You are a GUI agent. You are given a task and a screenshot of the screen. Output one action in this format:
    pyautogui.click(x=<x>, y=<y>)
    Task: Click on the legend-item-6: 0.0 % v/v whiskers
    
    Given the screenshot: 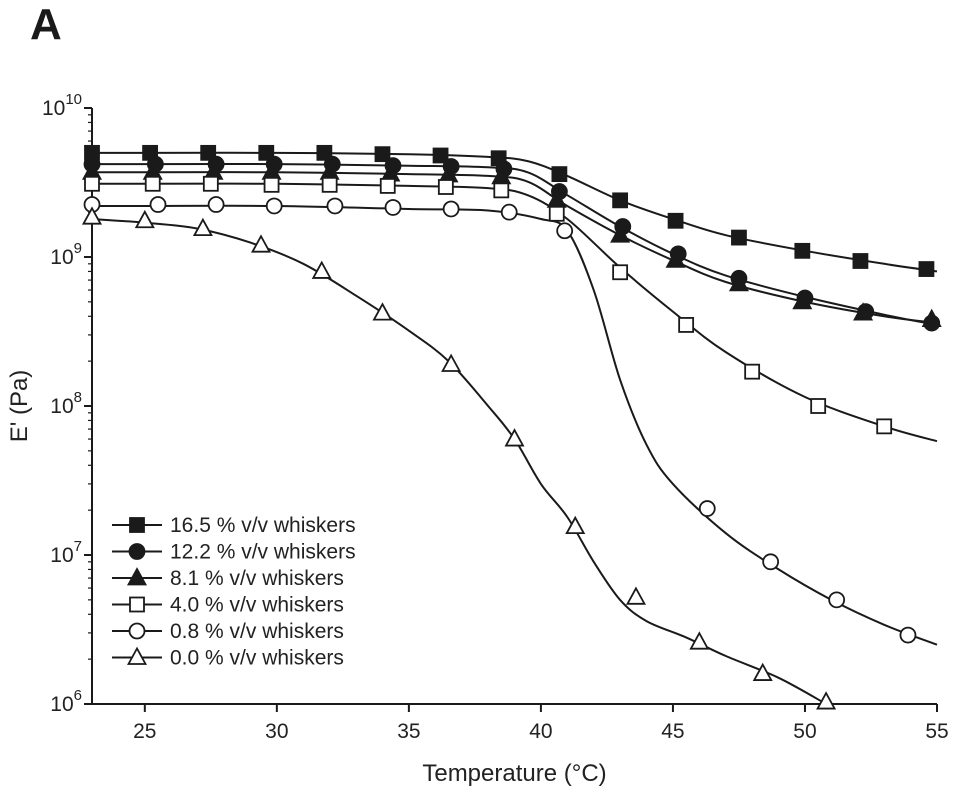 What is the action you would take?
    pyautogui.click(x=228, y=658)
    